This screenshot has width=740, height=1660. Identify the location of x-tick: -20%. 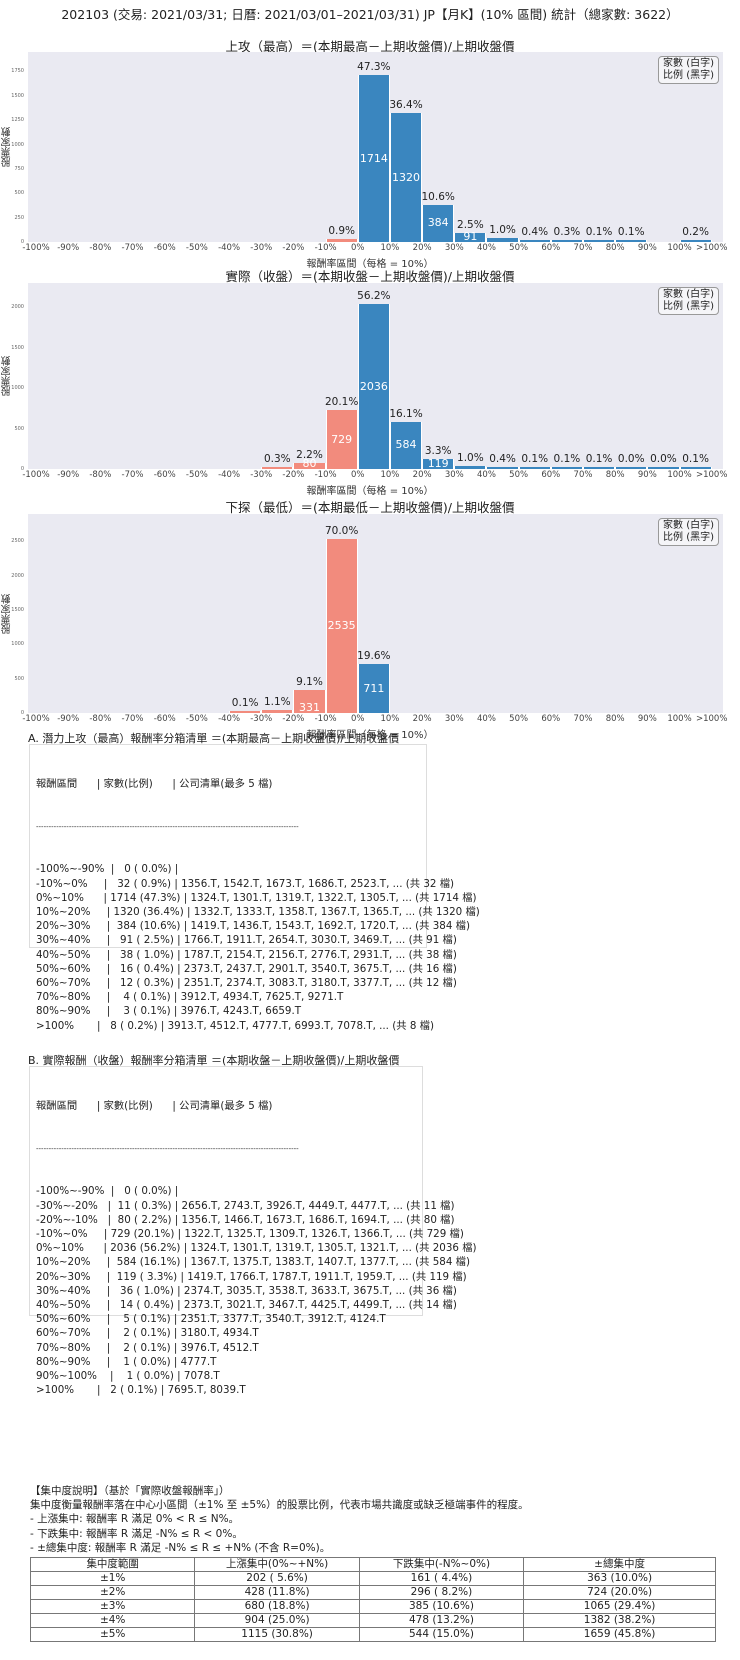
(293, 248).